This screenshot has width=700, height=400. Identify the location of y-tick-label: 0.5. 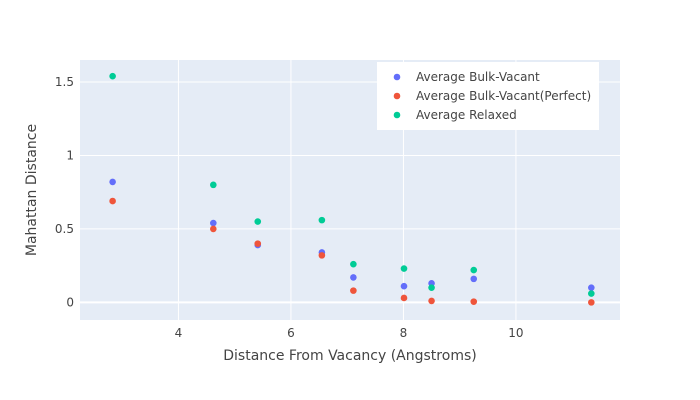
(64, 229).